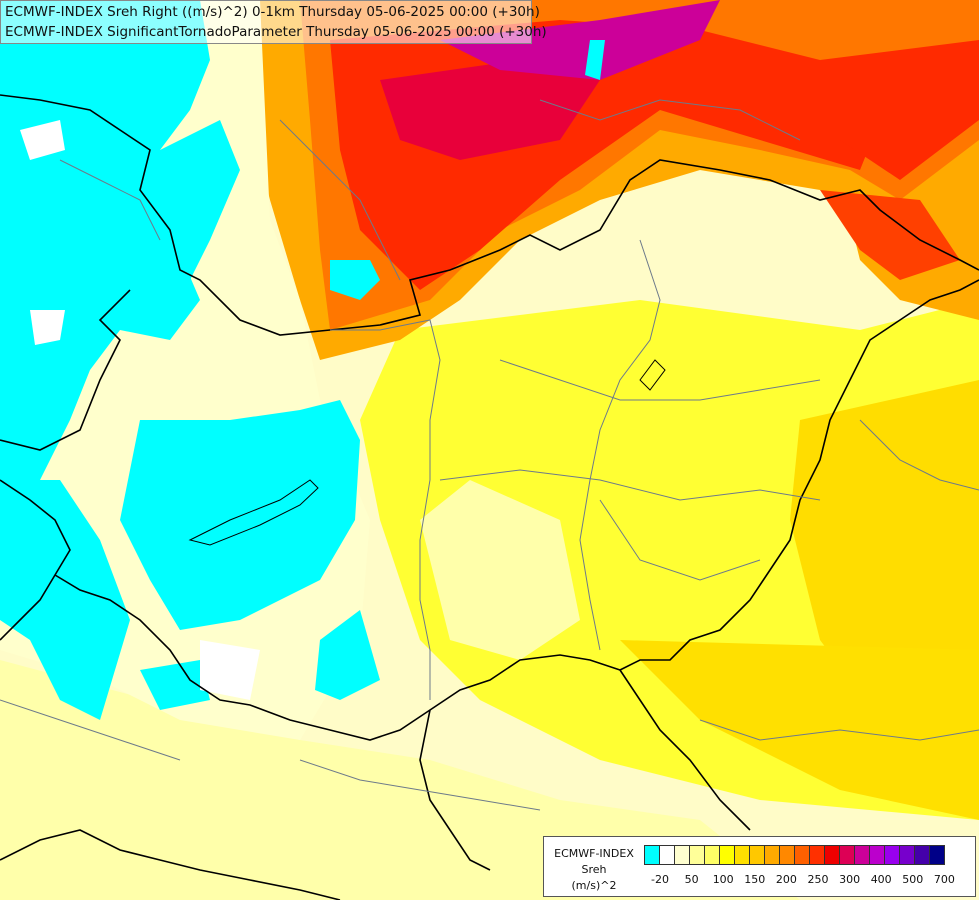  Describe the element at coordinates (723, 879) in the screenshot. I see `legend-tick-label: 100` at that location.